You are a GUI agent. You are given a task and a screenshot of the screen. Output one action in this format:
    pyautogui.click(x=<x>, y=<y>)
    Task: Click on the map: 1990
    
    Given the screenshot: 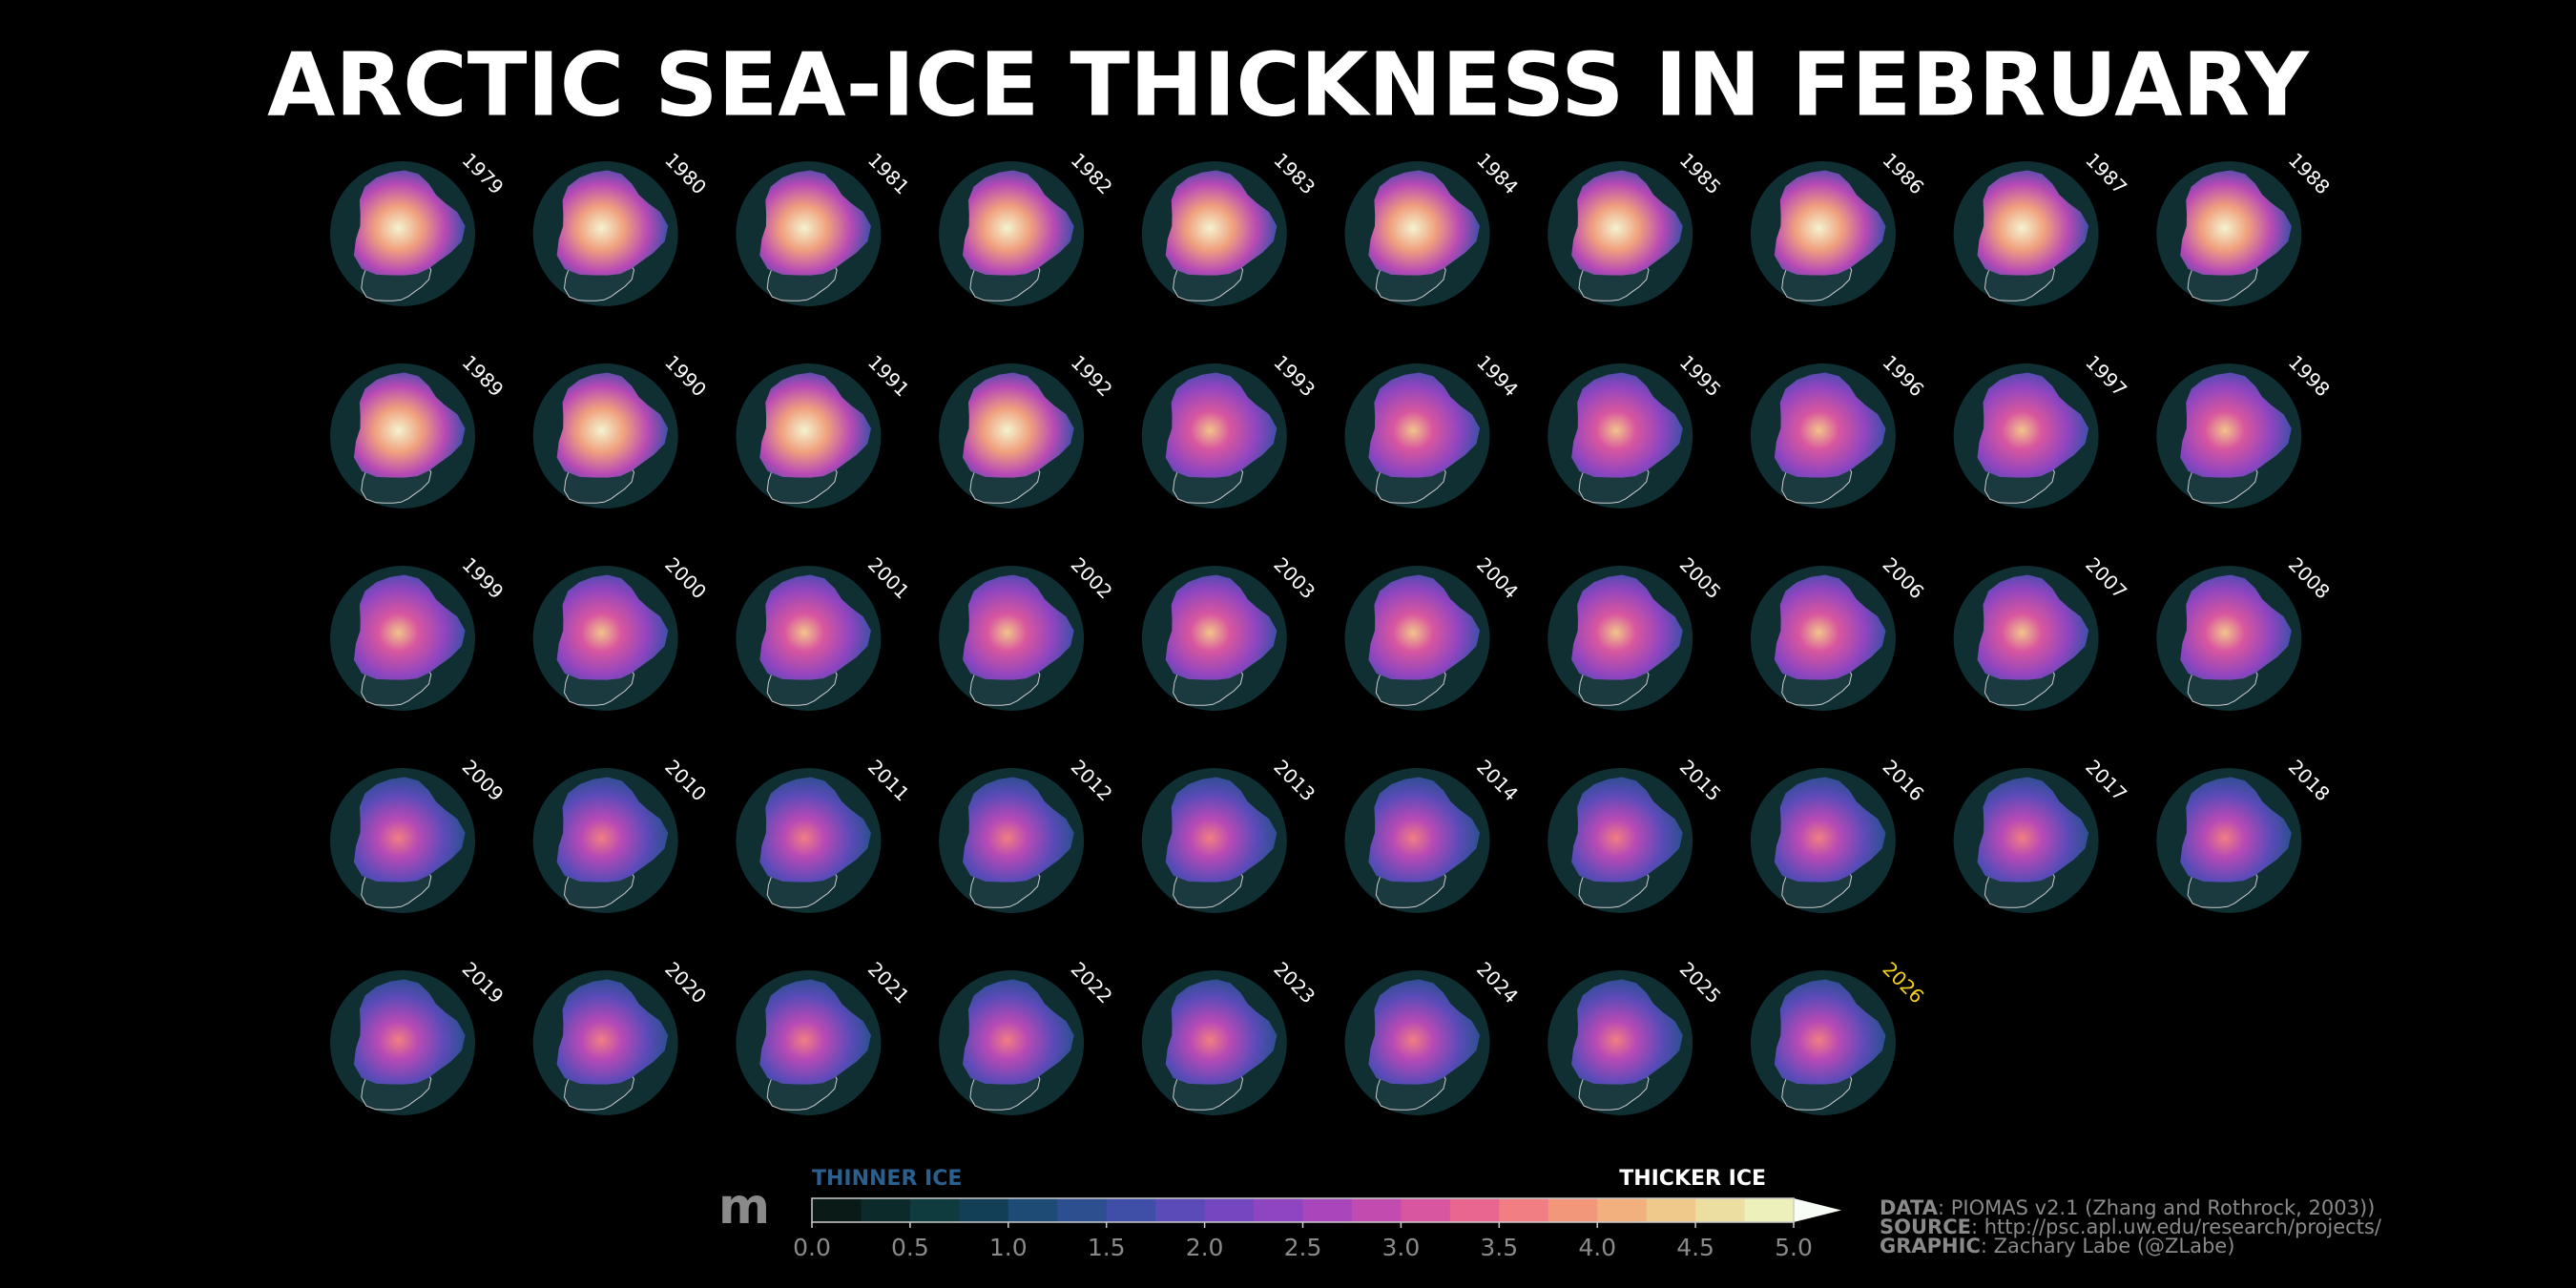 What is the action you would take?
    pyautogui.click(x=621, y=429)
    